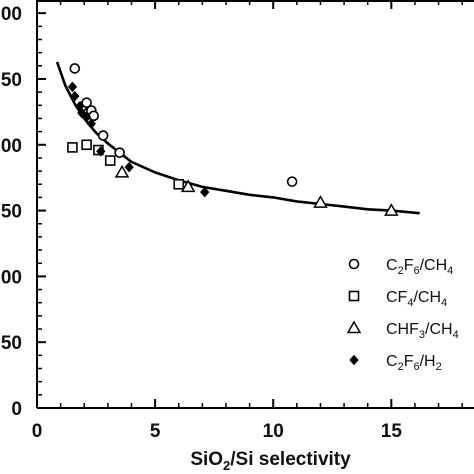 The height and width of the screenshot is (474, 474). Describe the element at coordinates (155, 431) in the screenshot. I see `x-tick-label: 5` at that location.